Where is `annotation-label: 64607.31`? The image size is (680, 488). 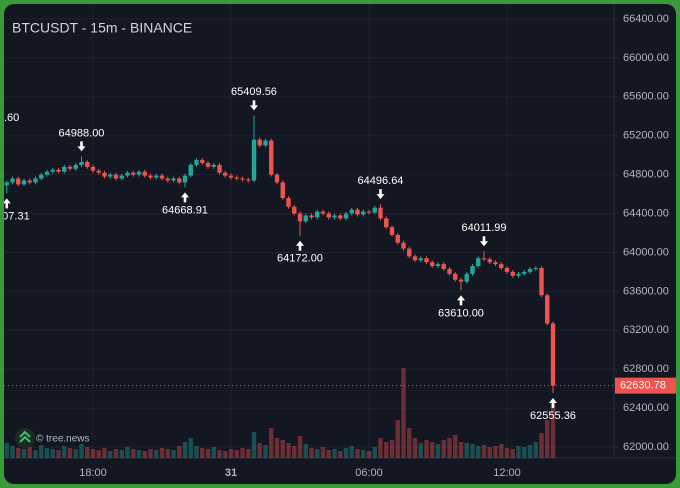
annotation-label: 64607.31 is located at coordinates (15, 216).